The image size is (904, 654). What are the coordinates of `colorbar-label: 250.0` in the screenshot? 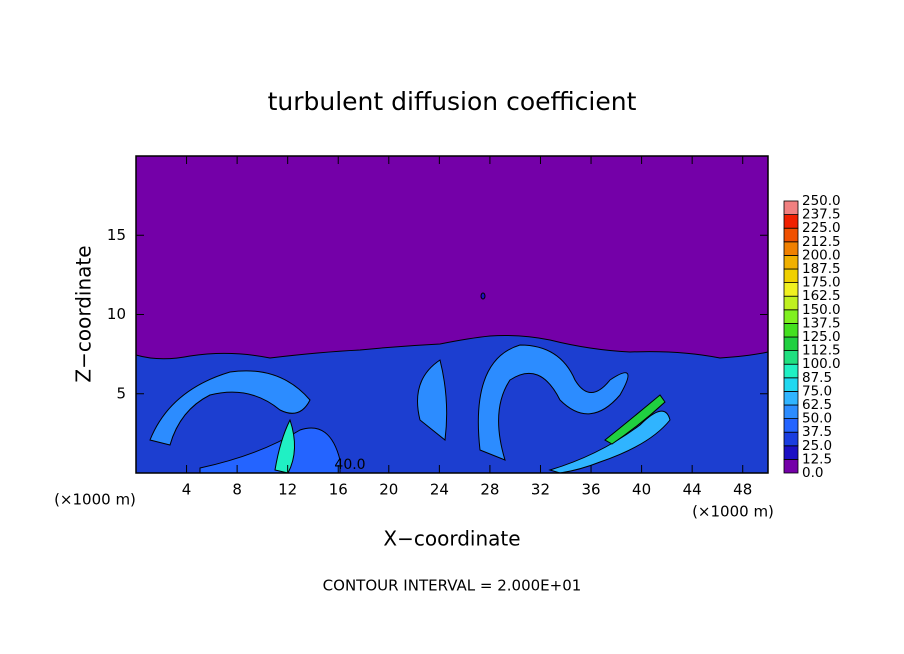 It's located at (821, 201).